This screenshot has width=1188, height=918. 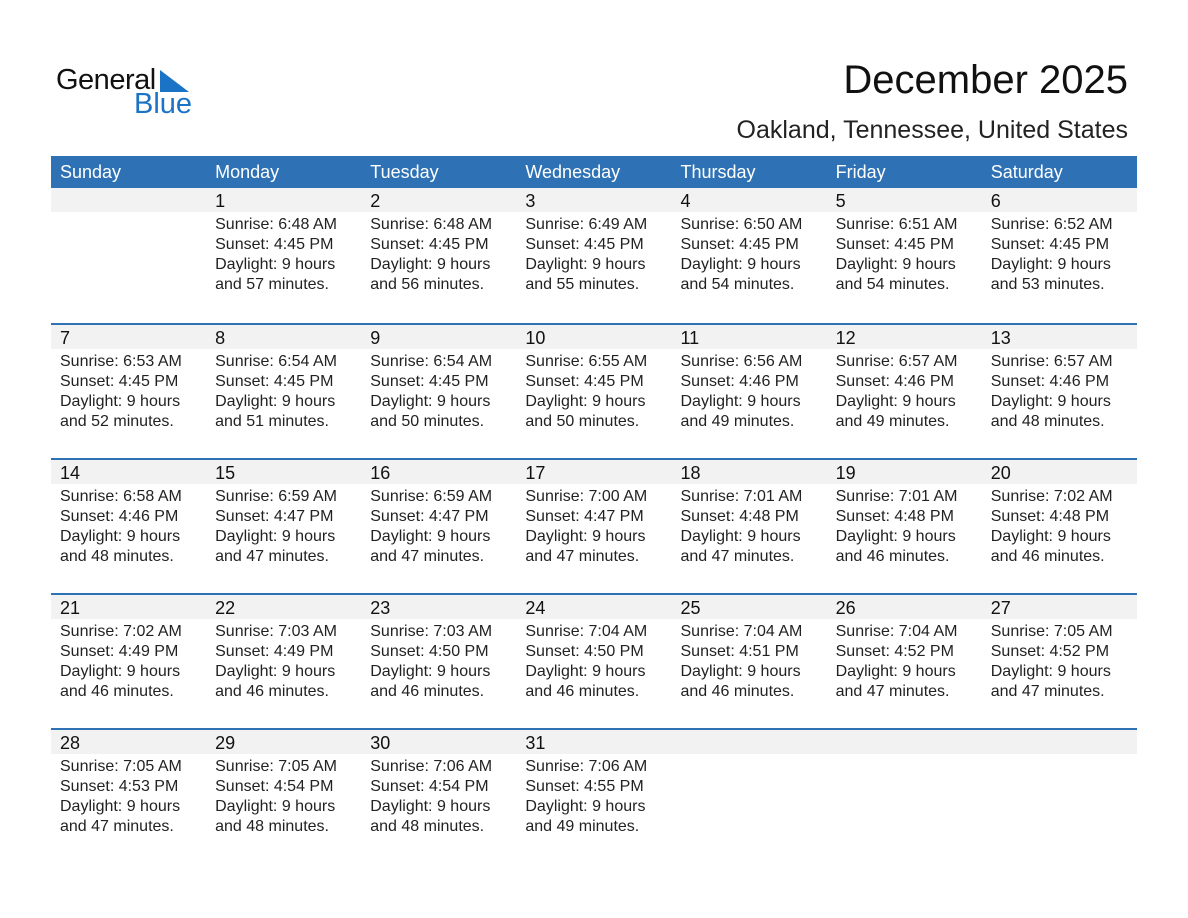 I want to click on page-title: December 2025, so click(x=985, y=80).